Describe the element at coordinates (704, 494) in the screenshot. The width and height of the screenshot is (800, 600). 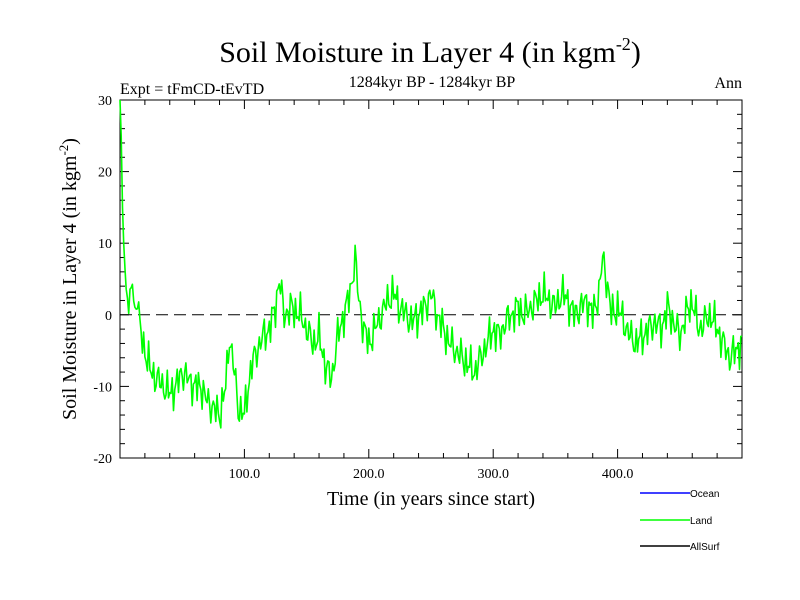
I see `legend-label-ocean: Ocean` at that location.